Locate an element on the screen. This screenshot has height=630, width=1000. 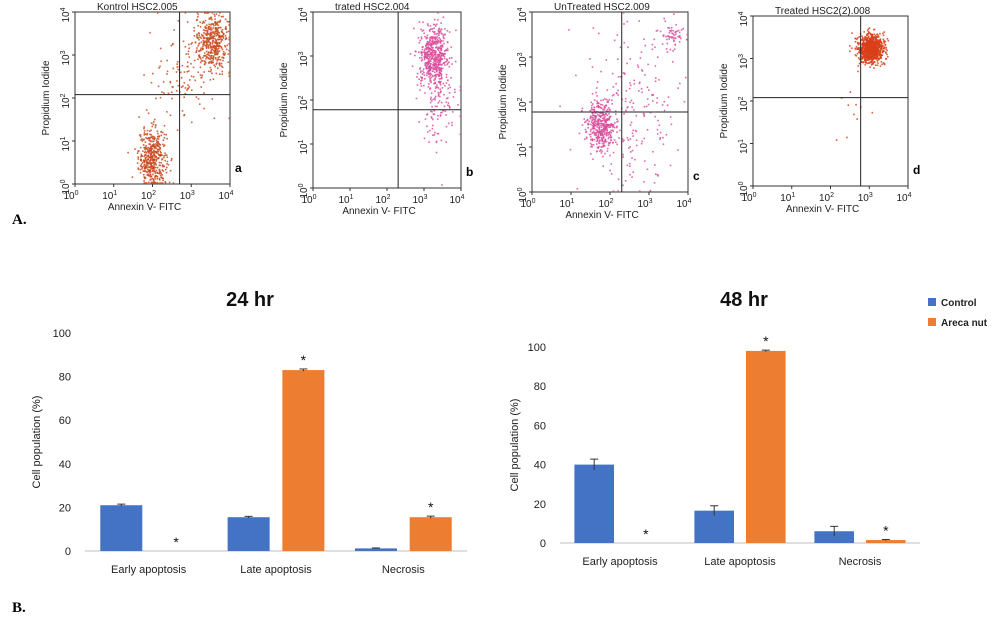
bar-48-bar is located at coordinates (766, 446).